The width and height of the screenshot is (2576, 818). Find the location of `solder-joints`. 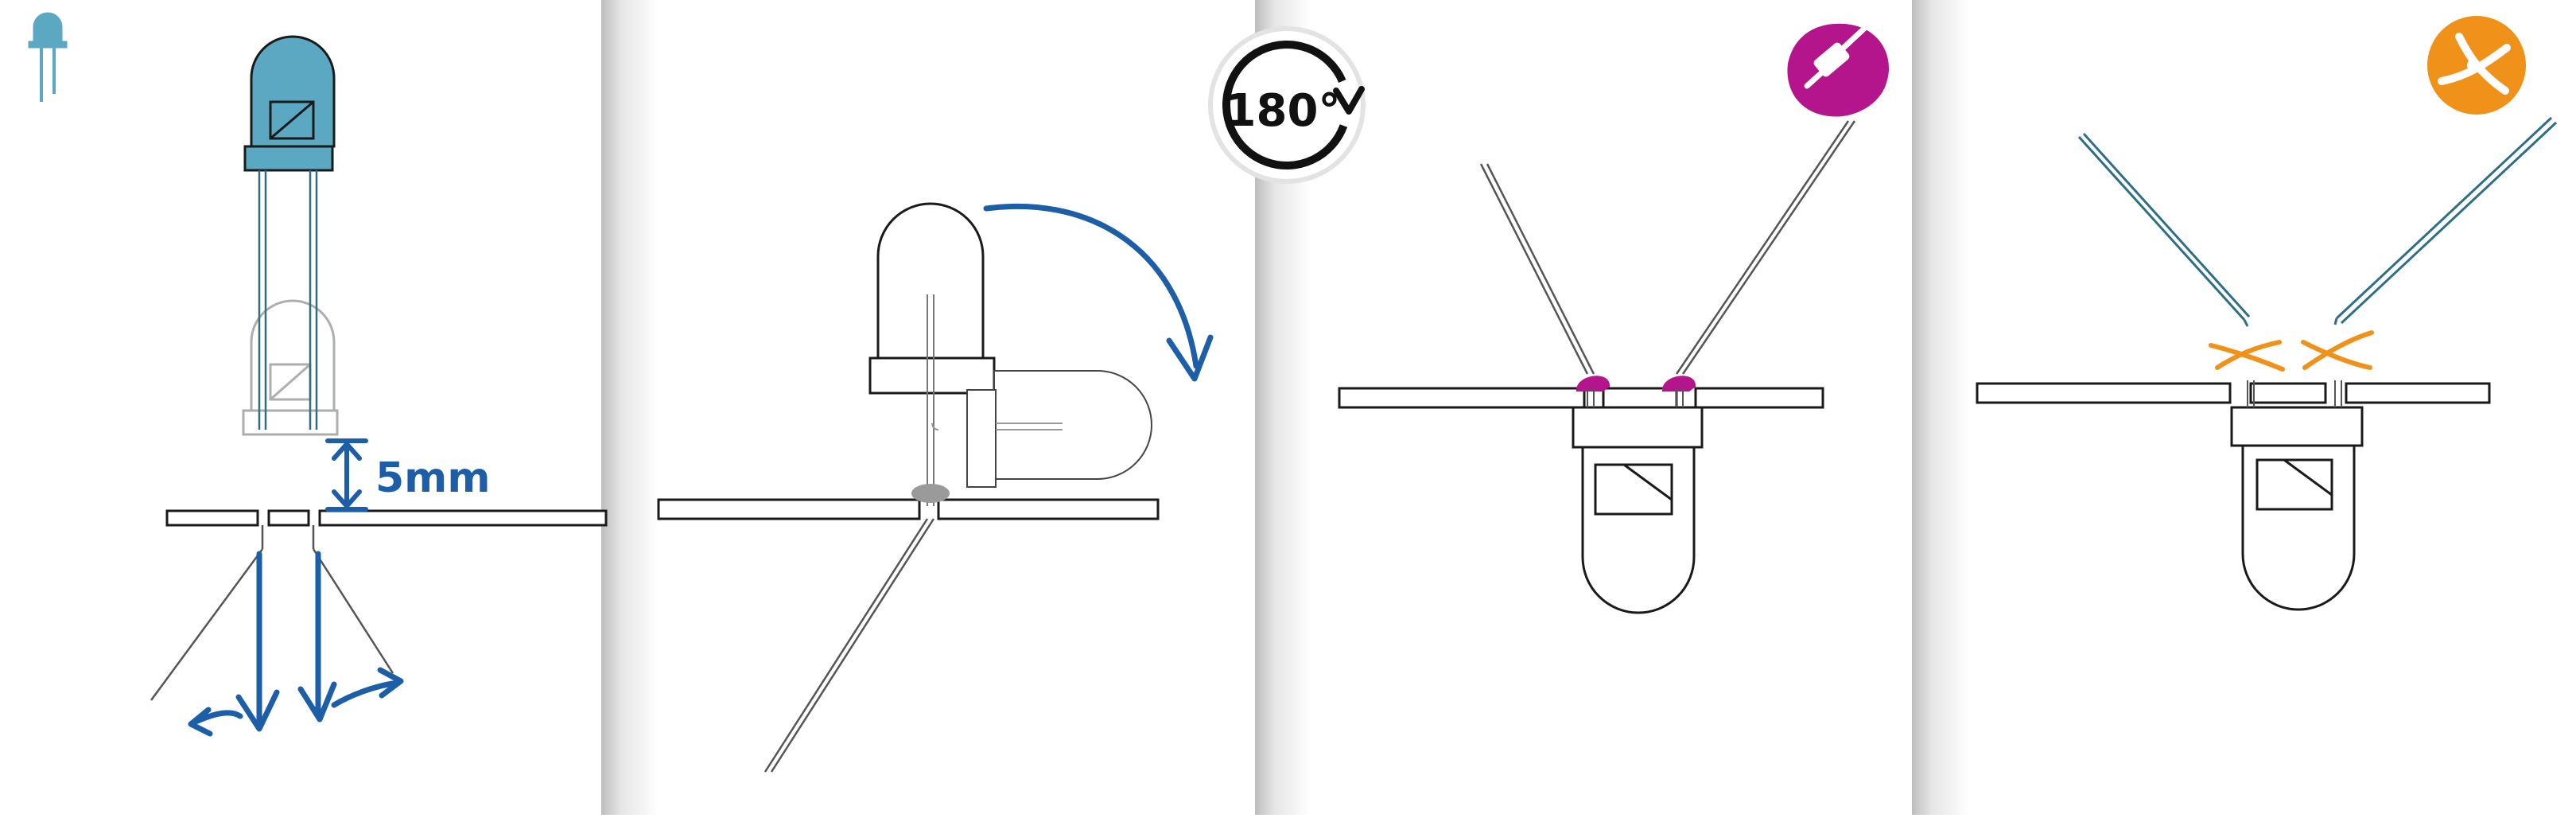

solder-joints is located at coordinates (1636, 383).